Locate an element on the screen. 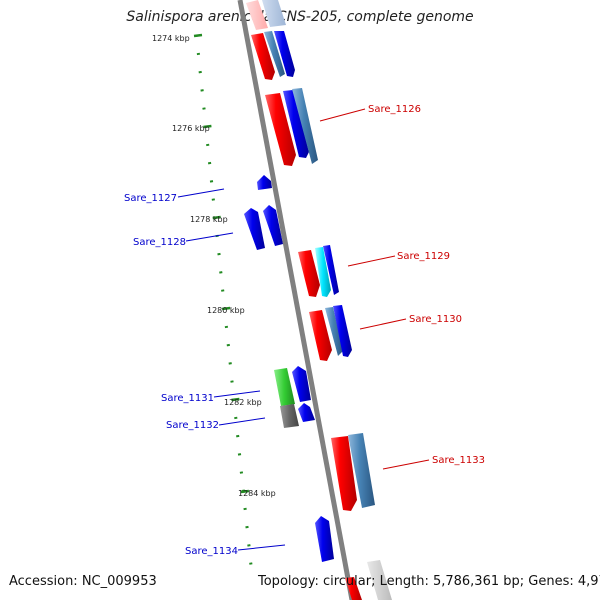  gene-label-sare-1134: Sare_1134 is located at coordinates (211, 551).